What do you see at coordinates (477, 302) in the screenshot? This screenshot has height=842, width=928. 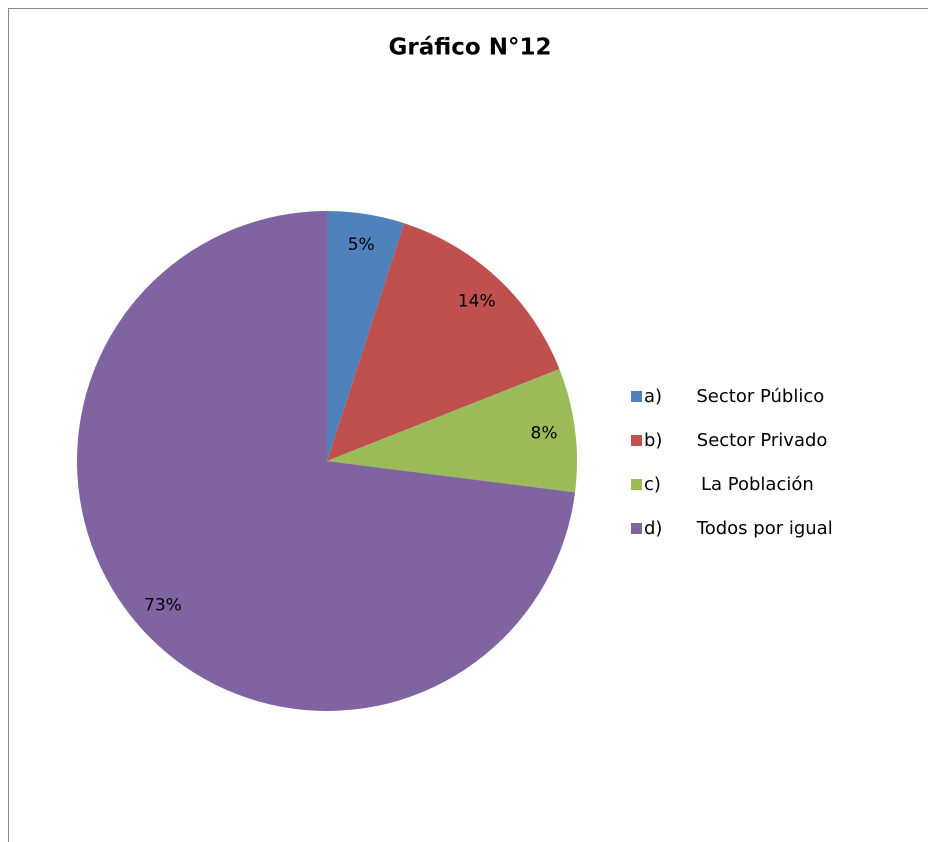 I see `data-label: 14%` at bounding box center [477, 302].